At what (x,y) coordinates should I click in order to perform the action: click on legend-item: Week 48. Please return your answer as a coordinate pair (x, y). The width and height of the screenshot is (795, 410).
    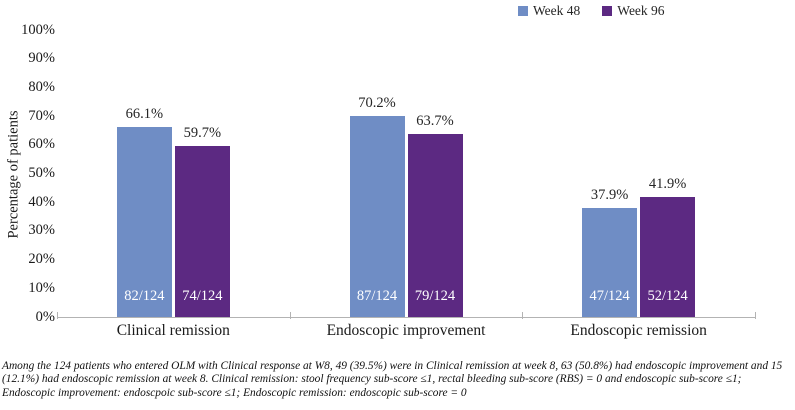
    Looking at the image, I should click on (549, 11).